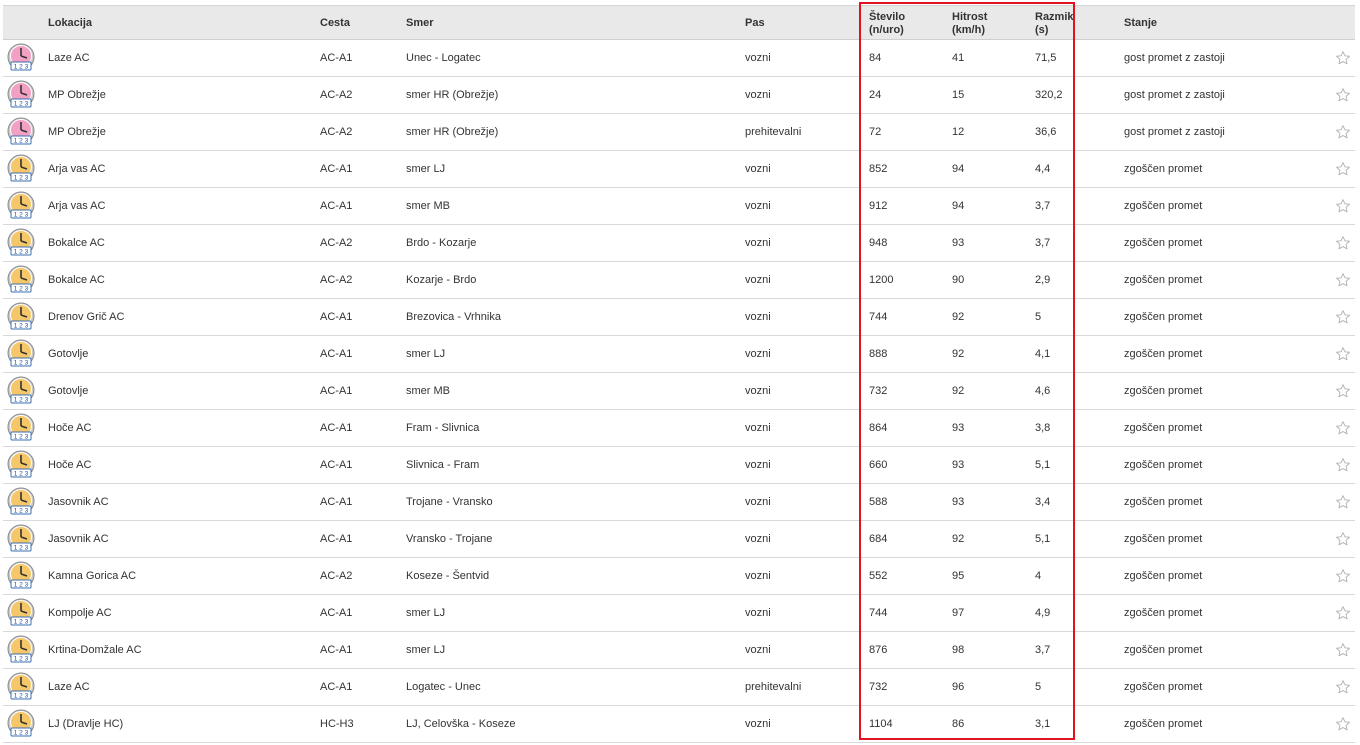 This screenshot has width=1360, height=745. What do you see at coordinates (958, 576) in the screenshot?
I see `cell-hitrost: 95` at bounding box center [958, 576].